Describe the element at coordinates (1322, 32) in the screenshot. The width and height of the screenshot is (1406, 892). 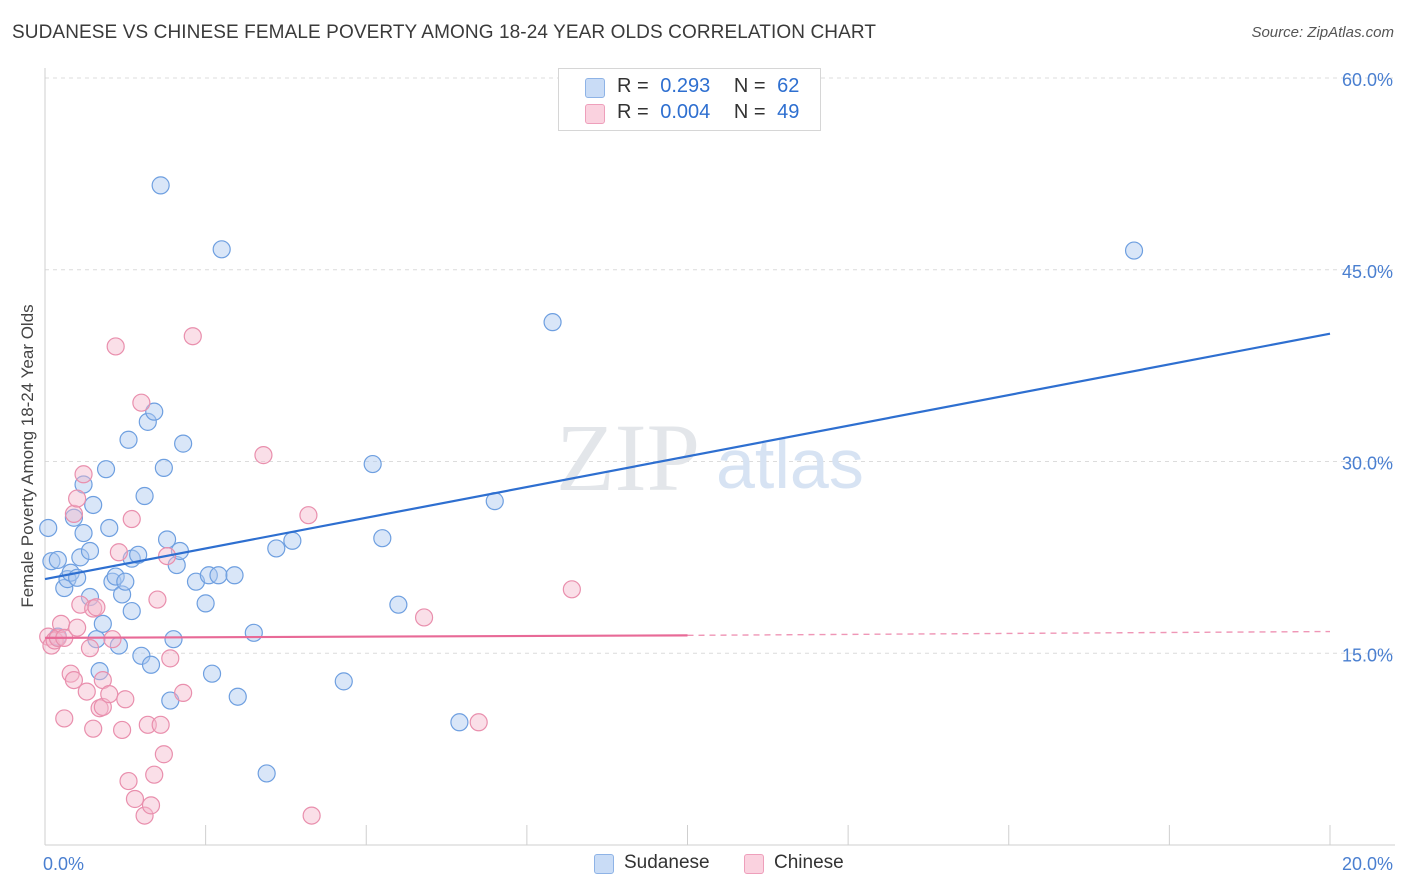
I see `source-credit: Source: ZipAtlas.com` at that location.